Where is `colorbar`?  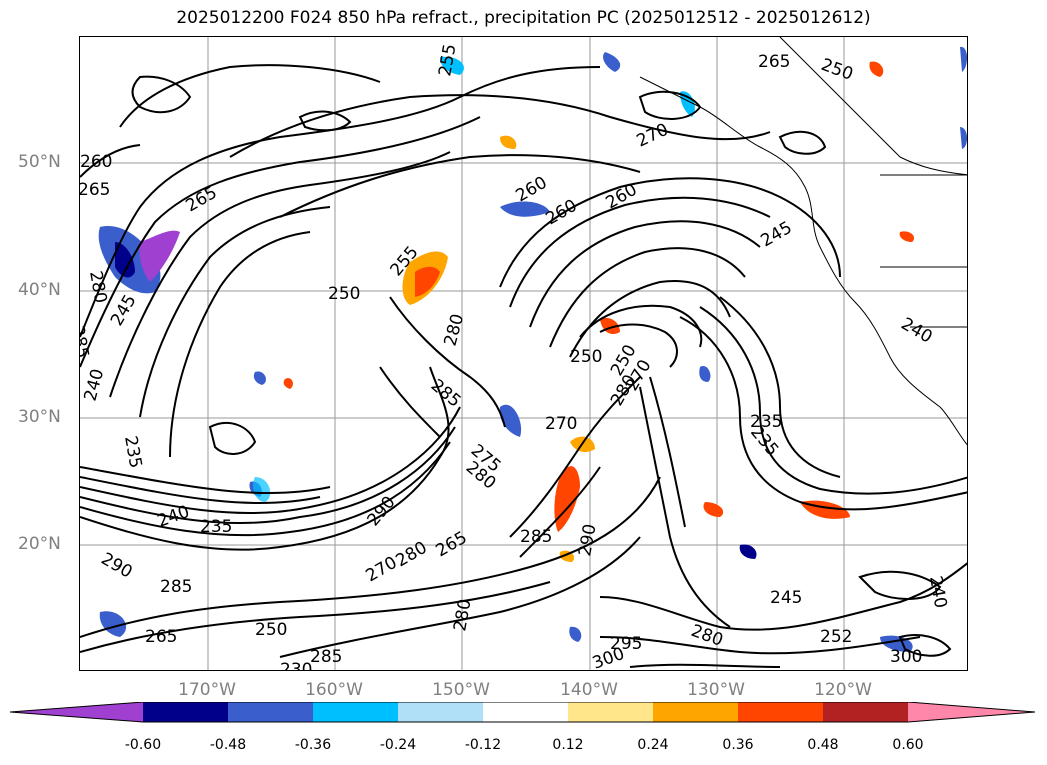 colorbar is located at coordinates (523, 712).